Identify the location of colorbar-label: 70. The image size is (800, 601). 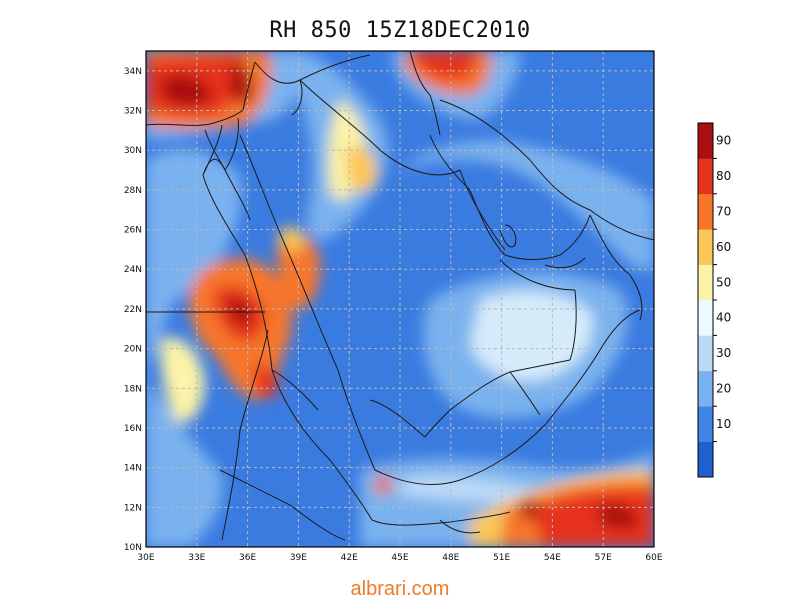
(723, 212).